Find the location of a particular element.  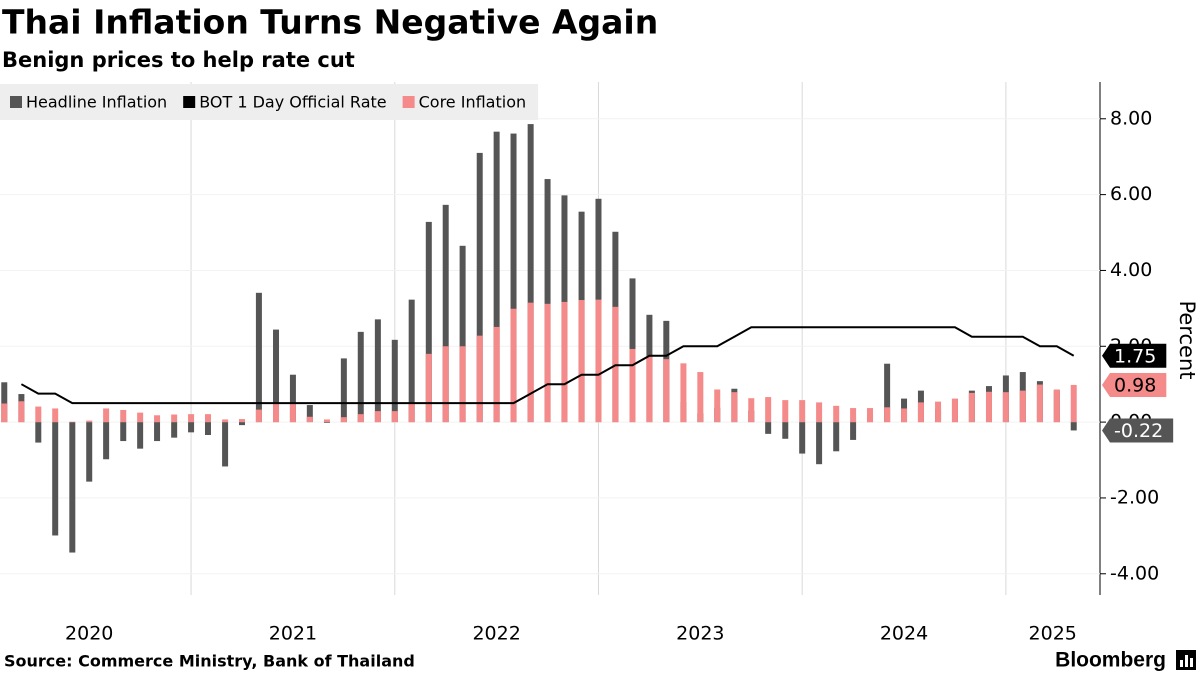

legend-label: Core Inflation is located at coordinates (473, 102).